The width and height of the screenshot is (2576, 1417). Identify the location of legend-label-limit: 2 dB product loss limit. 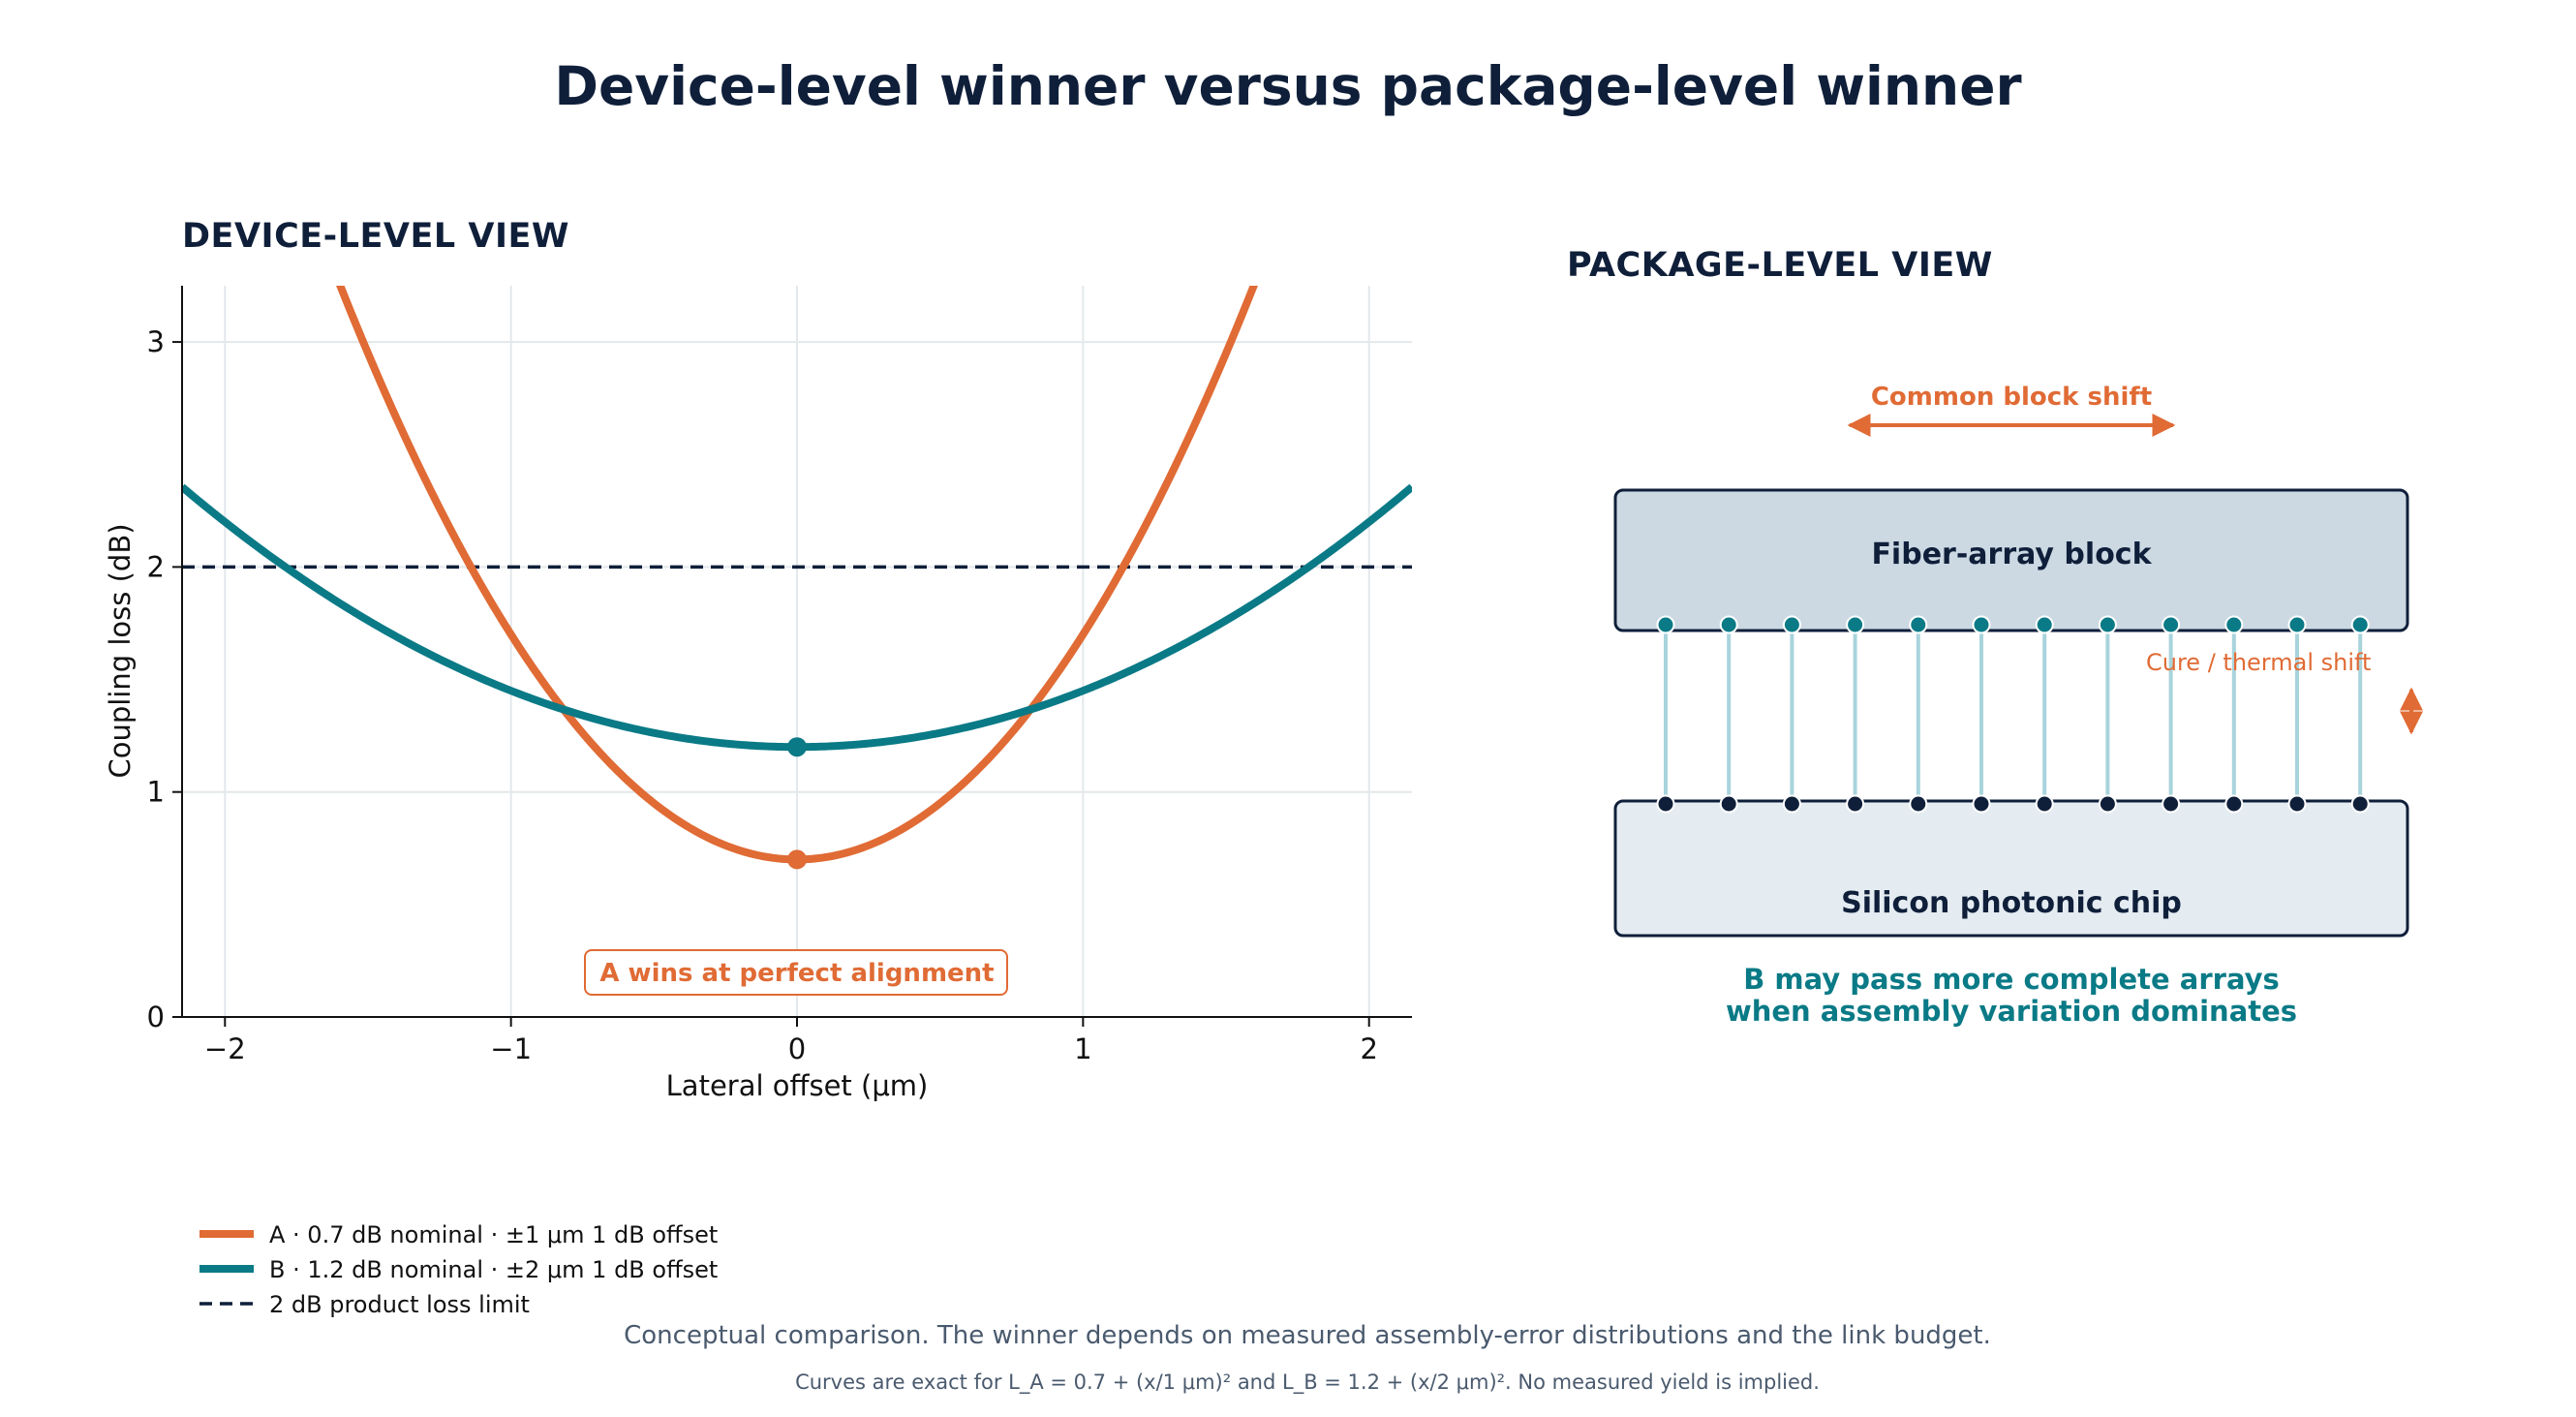
(399, 1304).